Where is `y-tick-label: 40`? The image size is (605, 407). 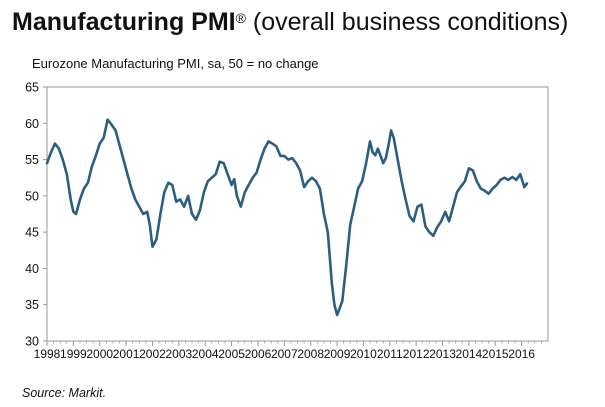 y-tick-label: 40 is located at coordinates (32, 269).